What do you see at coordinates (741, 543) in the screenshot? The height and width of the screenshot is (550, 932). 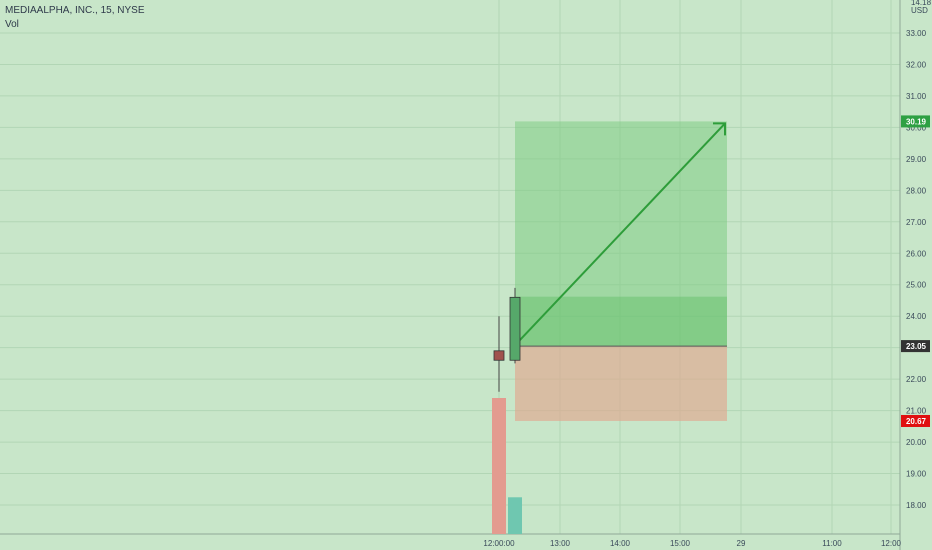 I see `time-tick-label: 29` at bounding box center [741, 543].